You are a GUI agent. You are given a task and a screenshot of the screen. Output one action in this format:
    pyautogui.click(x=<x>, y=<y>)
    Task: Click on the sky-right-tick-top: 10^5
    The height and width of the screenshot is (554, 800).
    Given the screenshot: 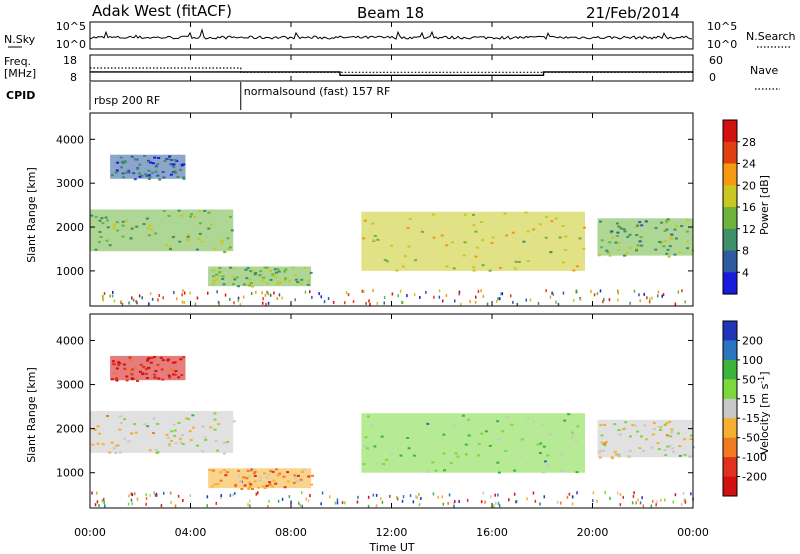 What is the action you would take?
    pyautogui.click(x=722, y=26)
    